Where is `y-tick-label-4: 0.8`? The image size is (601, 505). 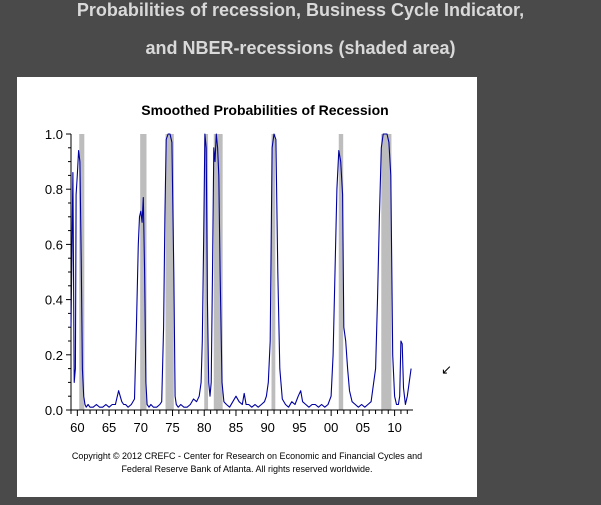 y-tick-label-4: 0.8 is located at coordinates (54, 189).